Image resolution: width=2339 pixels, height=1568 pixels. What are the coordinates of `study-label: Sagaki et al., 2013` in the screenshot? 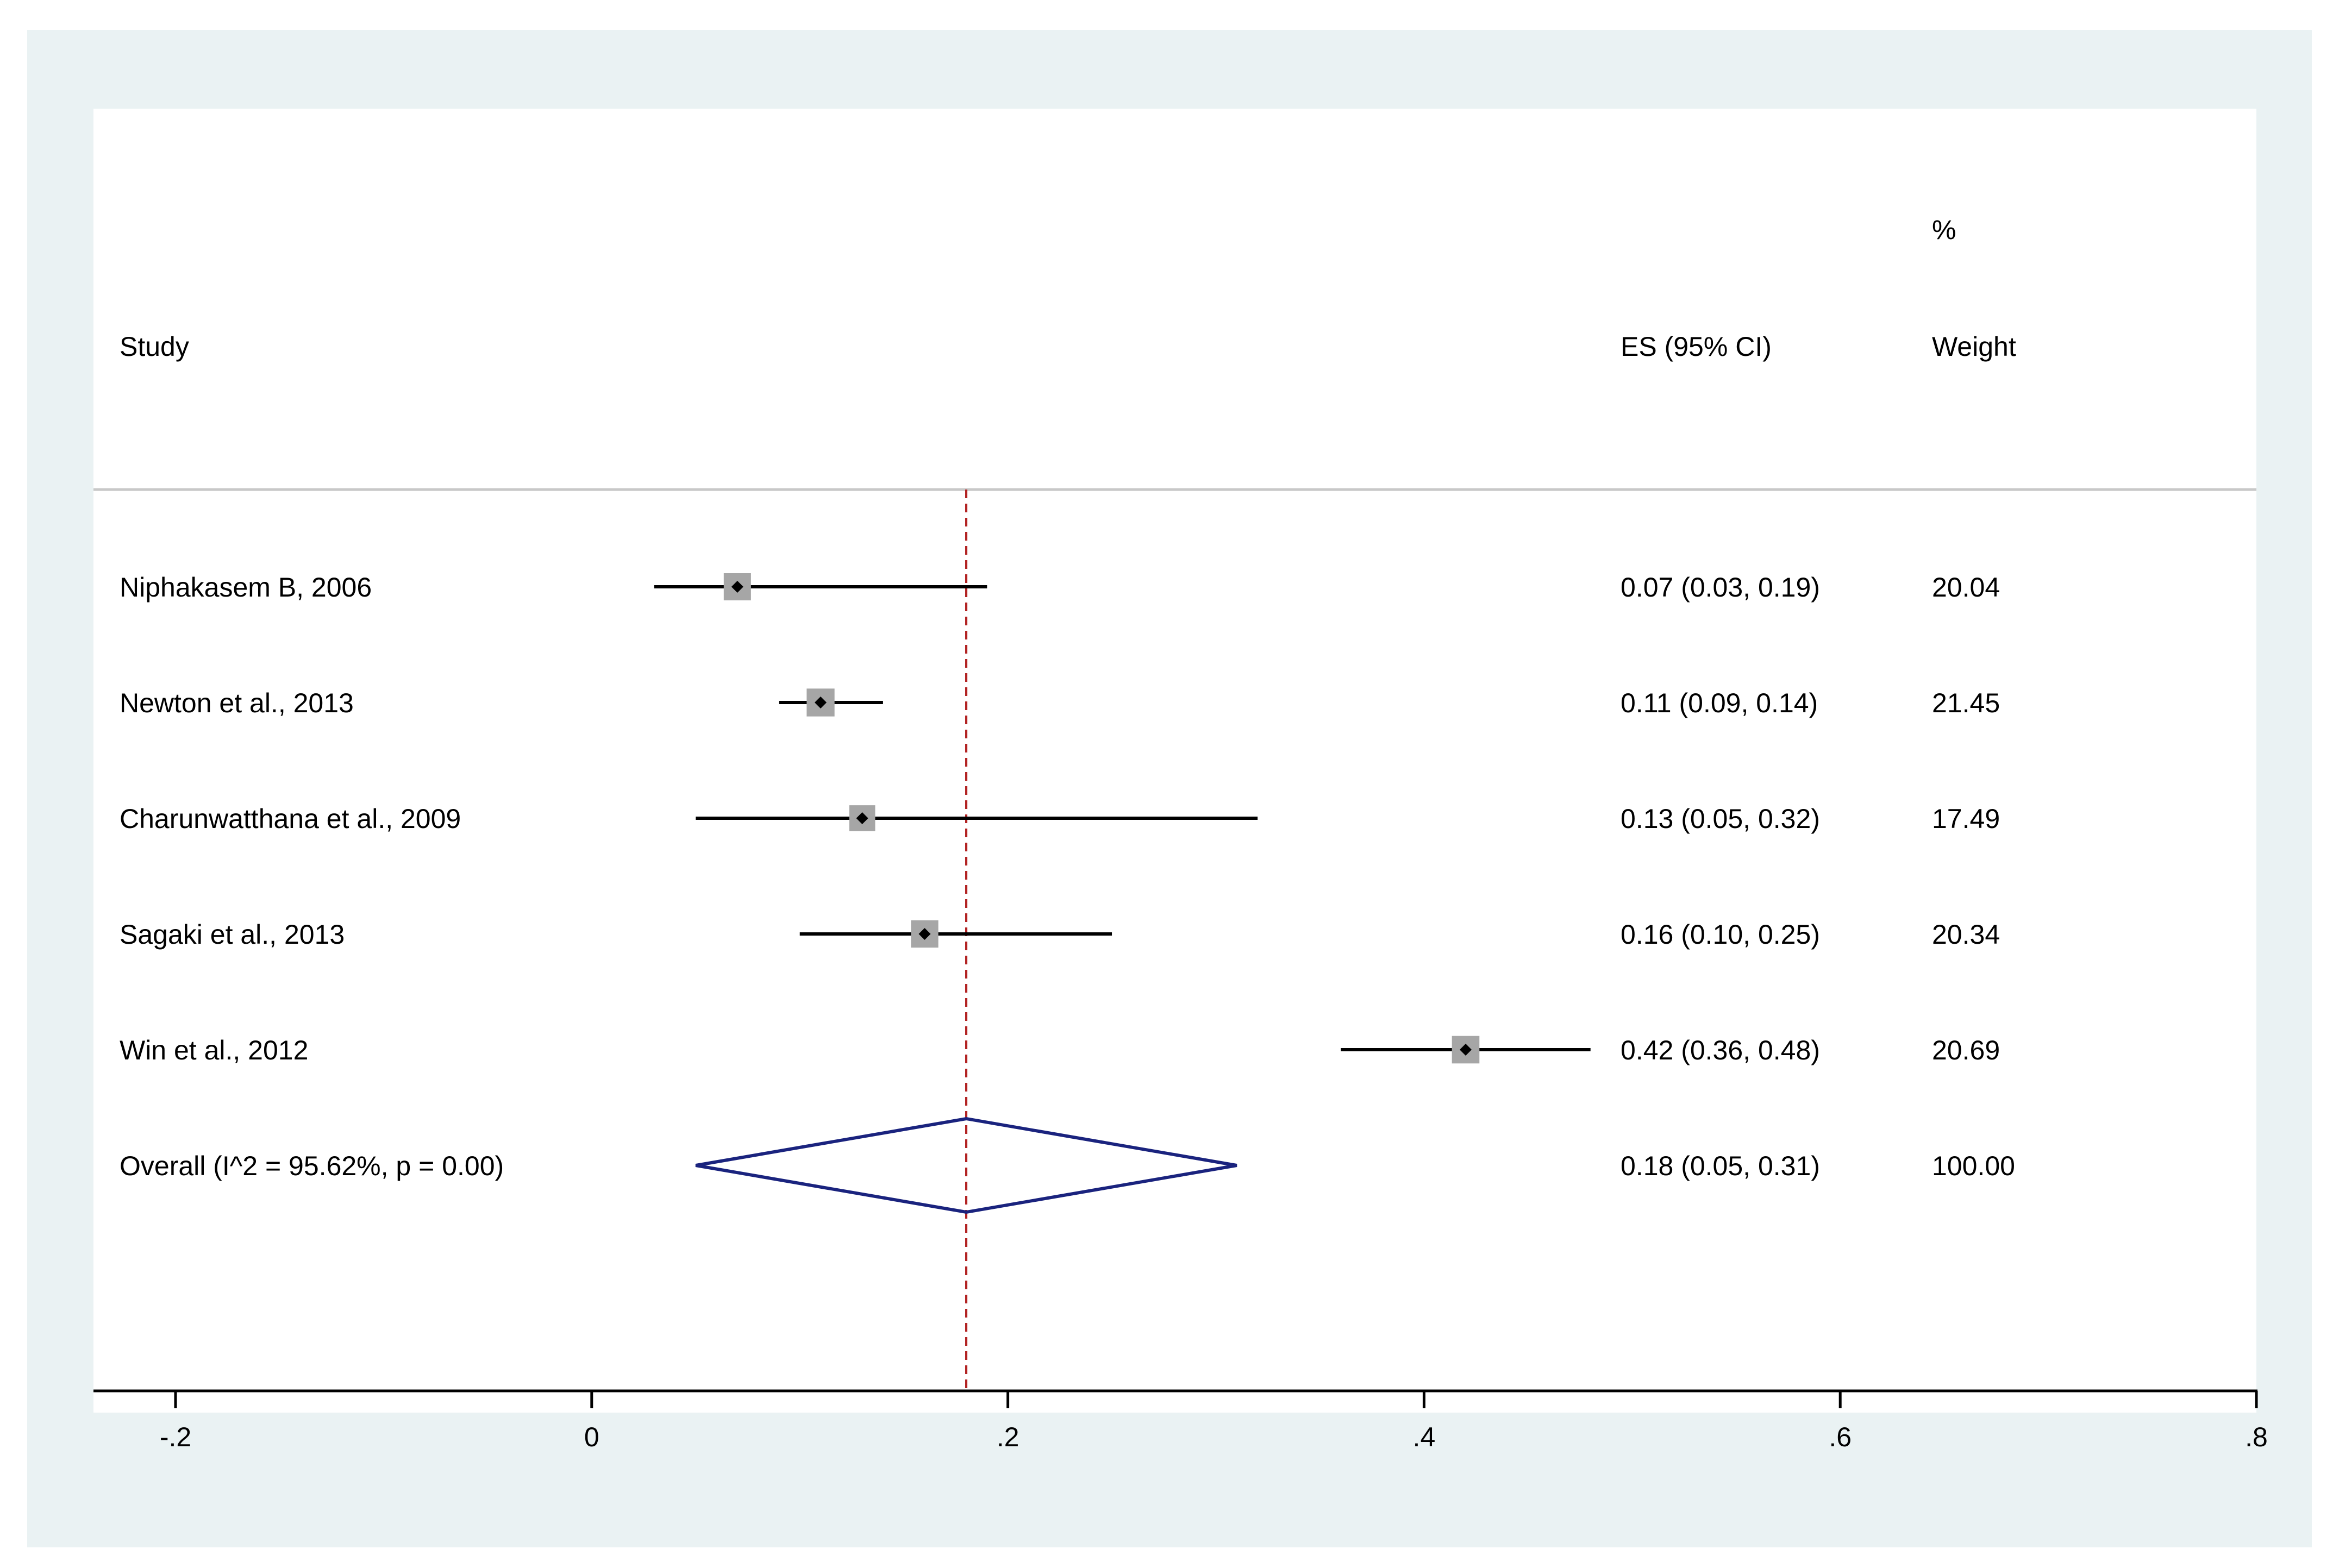 It's located at (232, 935).